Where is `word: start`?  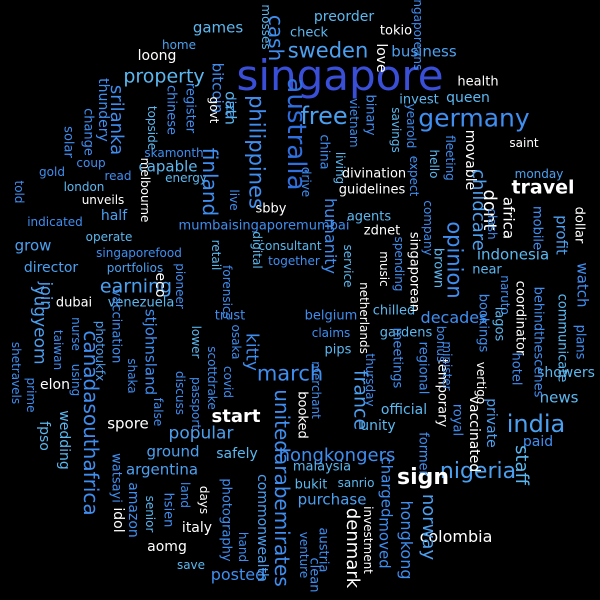 word: start is located at coordinates (236, 416).